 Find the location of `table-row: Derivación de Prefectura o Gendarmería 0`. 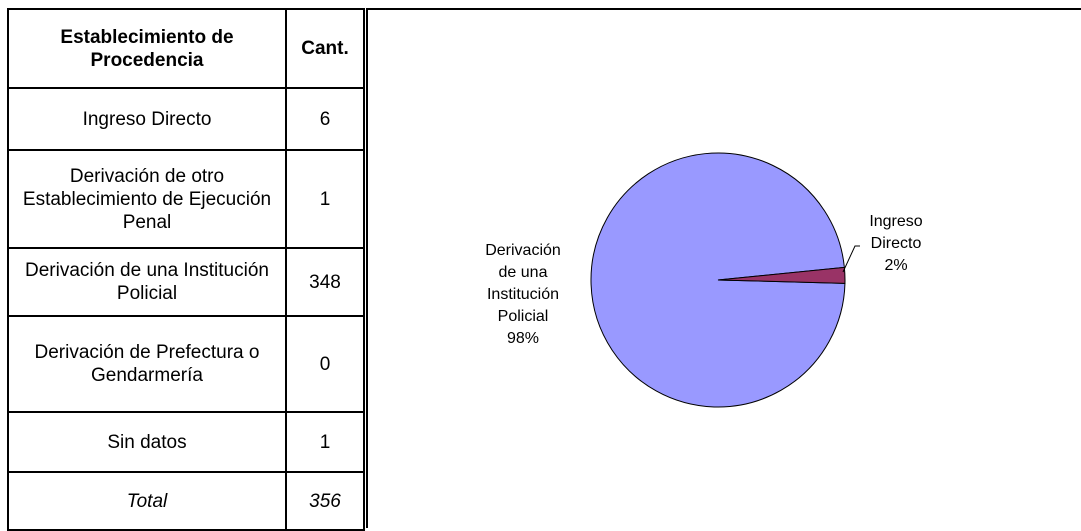

table-row: Derivación de Prefectura o Gendarmería 0 is located at coordinates (186, 364).